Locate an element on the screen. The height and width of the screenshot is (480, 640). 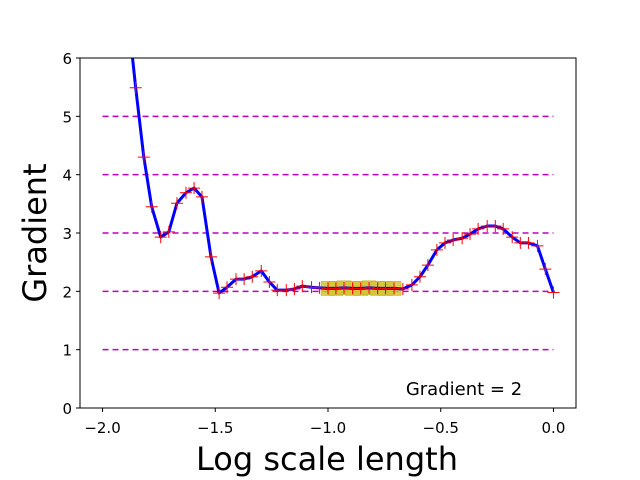
x-axis-label: Log scale length is located at coordinates (327, 459).